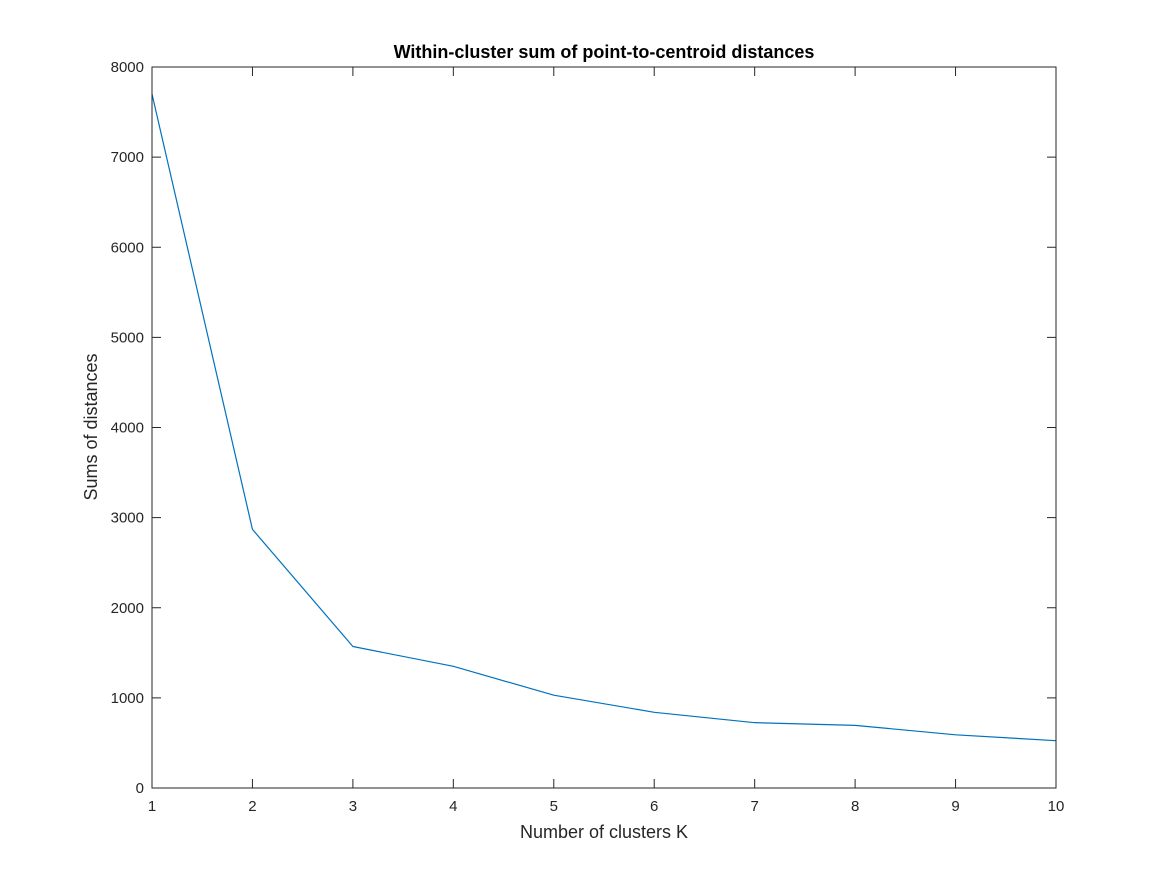 The width and height of the screenshot is (1168, 884). Describe the element at coordinates (127, 518) in the screenshot. I see `y-tick-label: 3000` at that location.